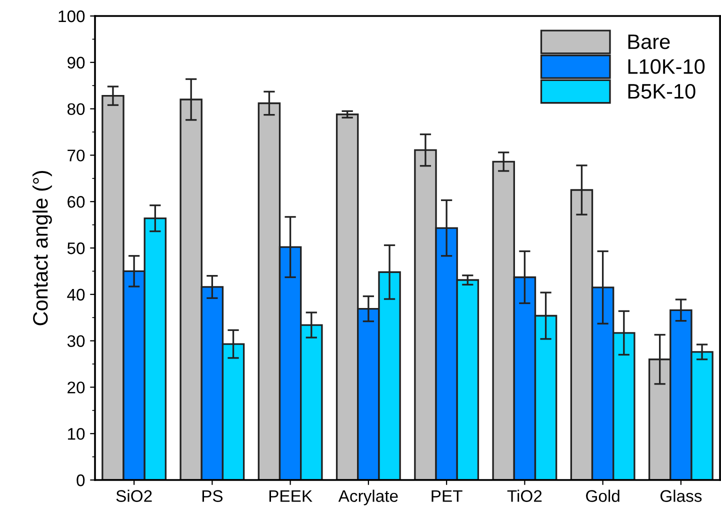  Describe the element at coordinates (76, 294) in the screenshot. I see `y-tick-label: 40` at that location.